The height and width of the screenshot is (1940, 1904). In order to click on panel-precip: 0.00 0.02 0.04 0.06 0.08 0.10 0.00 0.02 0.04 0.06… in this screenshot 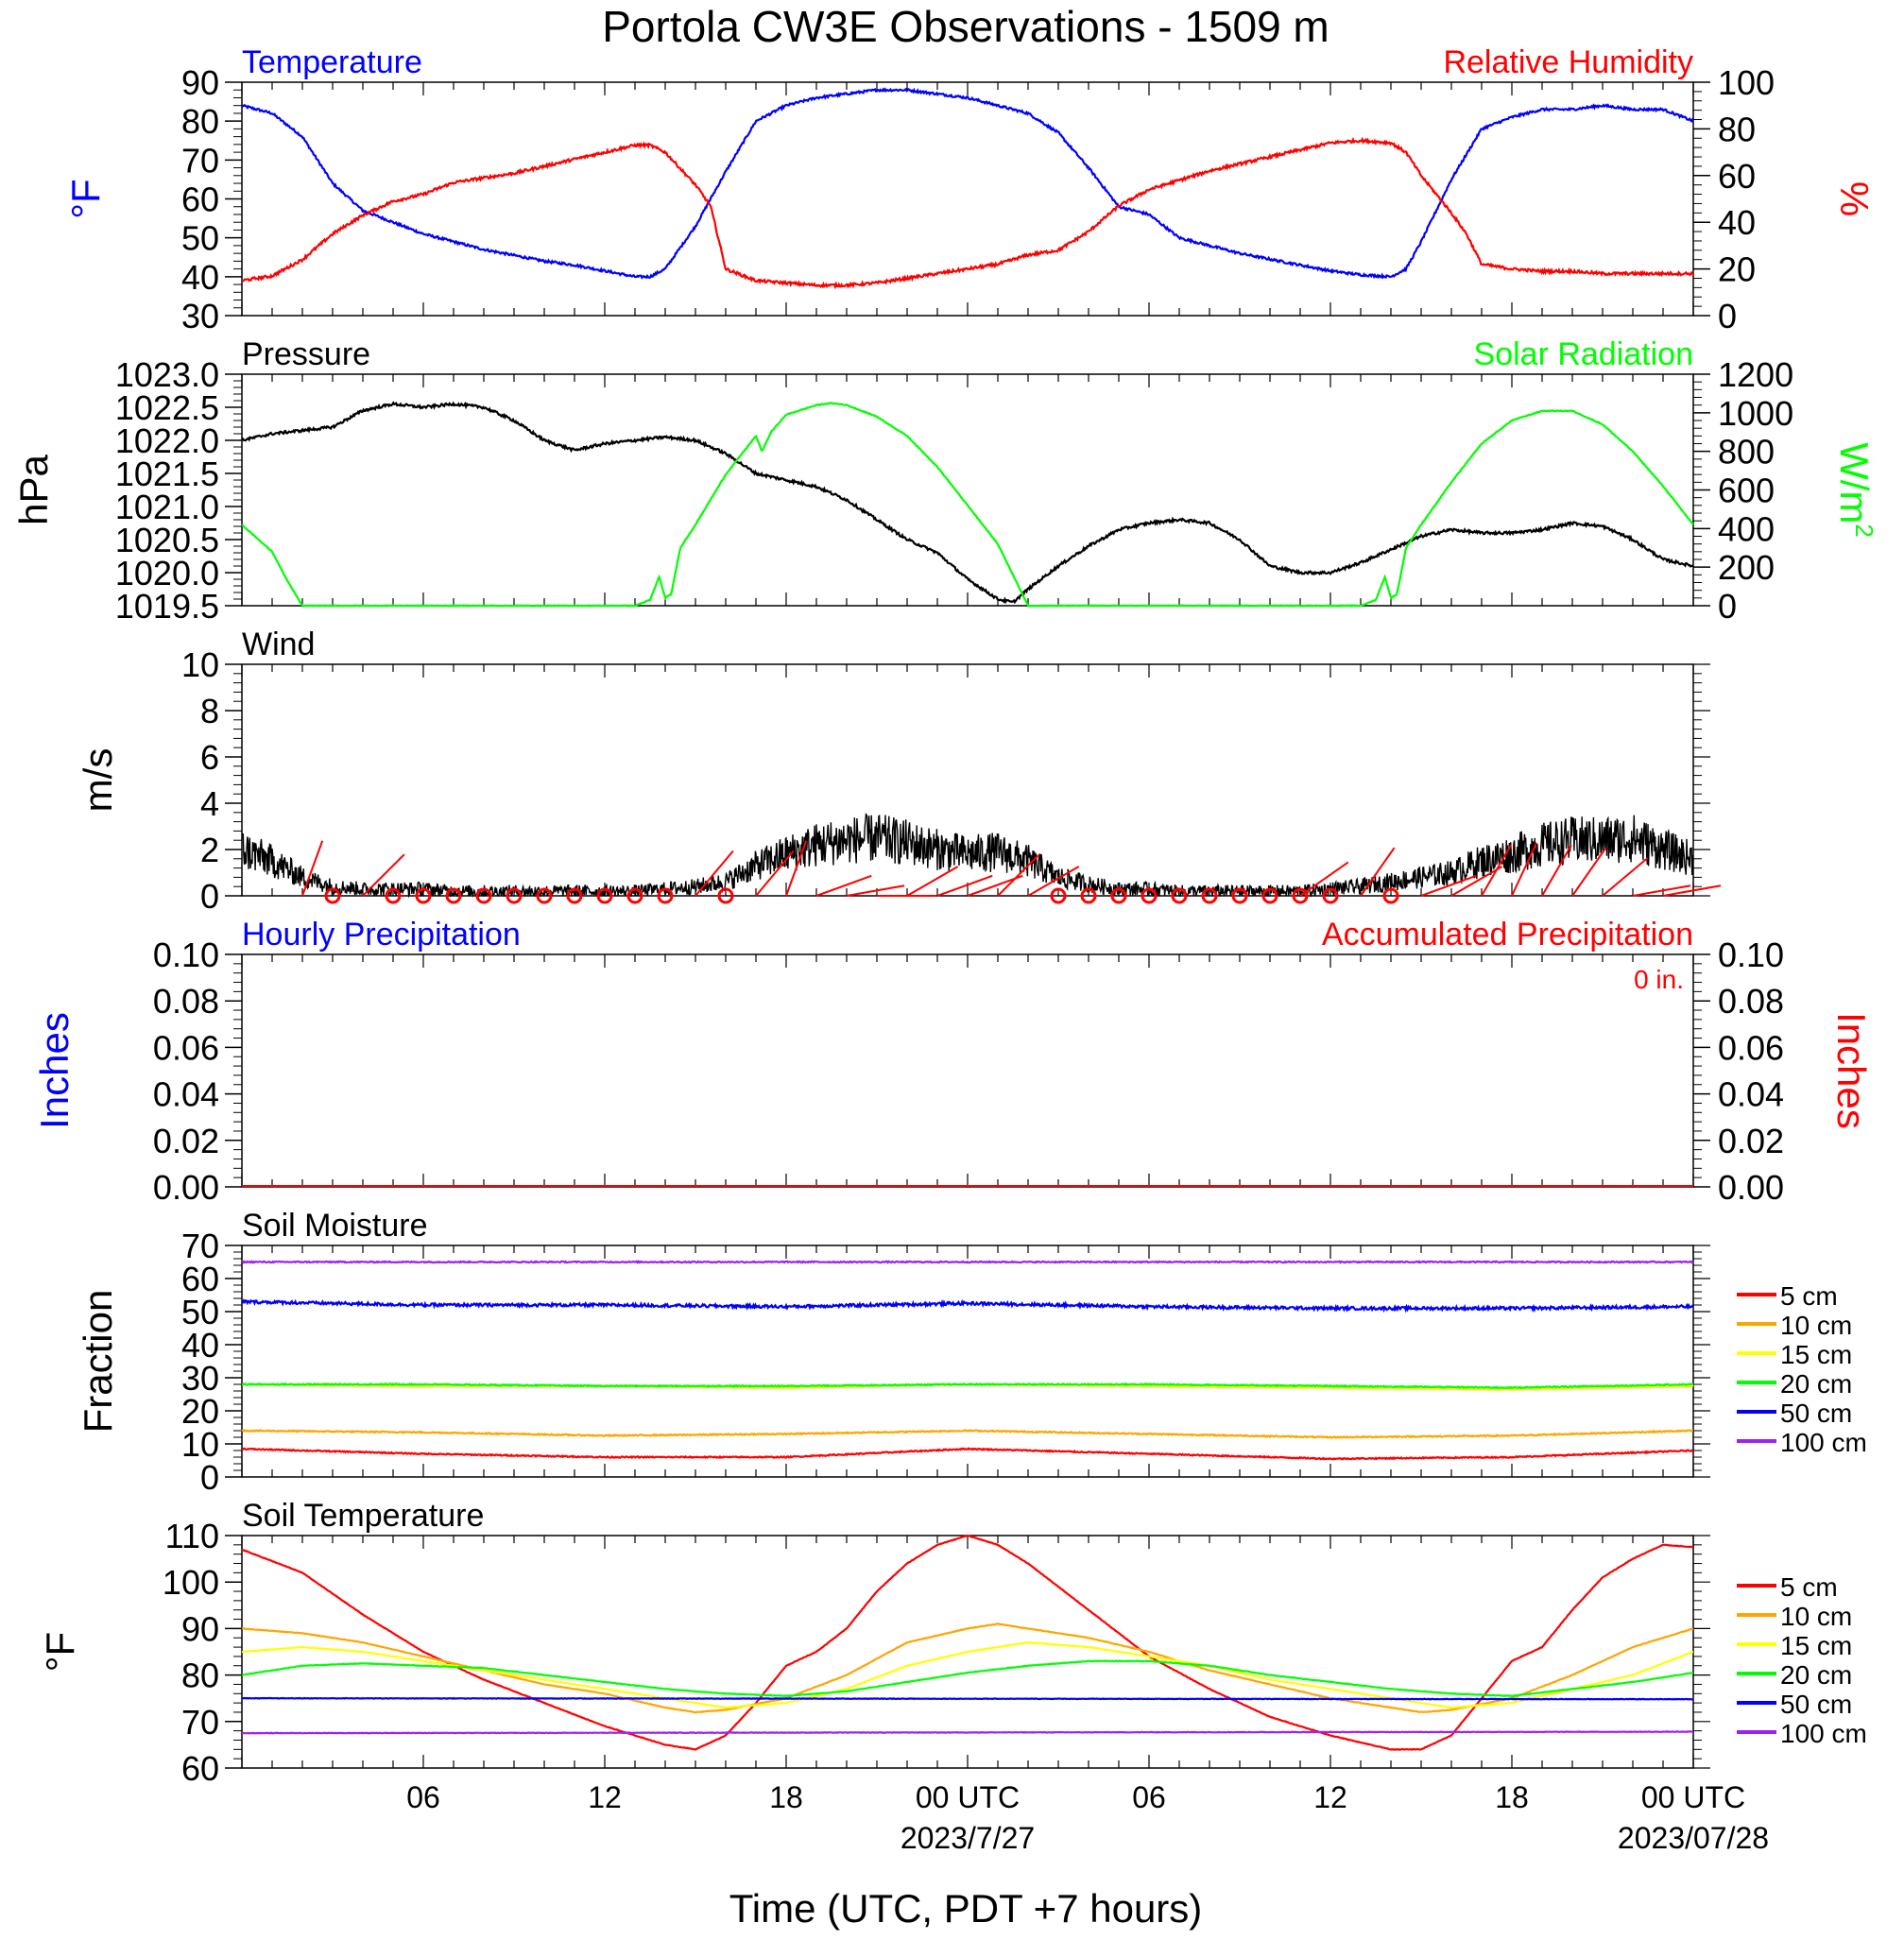, I will do `click(953, 1062)`.